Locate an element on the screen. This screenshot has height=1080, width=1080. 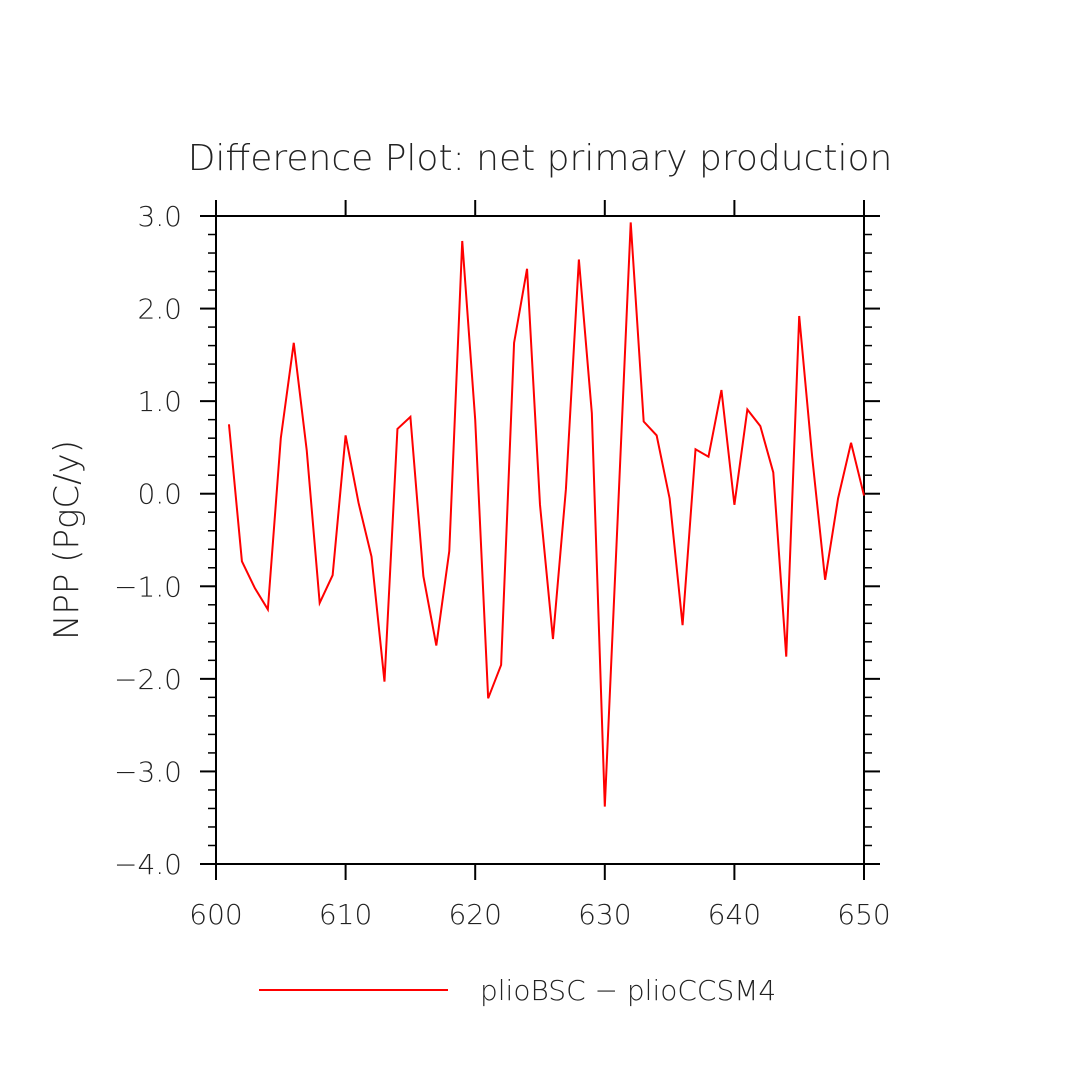
legend: plioBSC − plioCCSM4 is located at coordinates (517, 990).